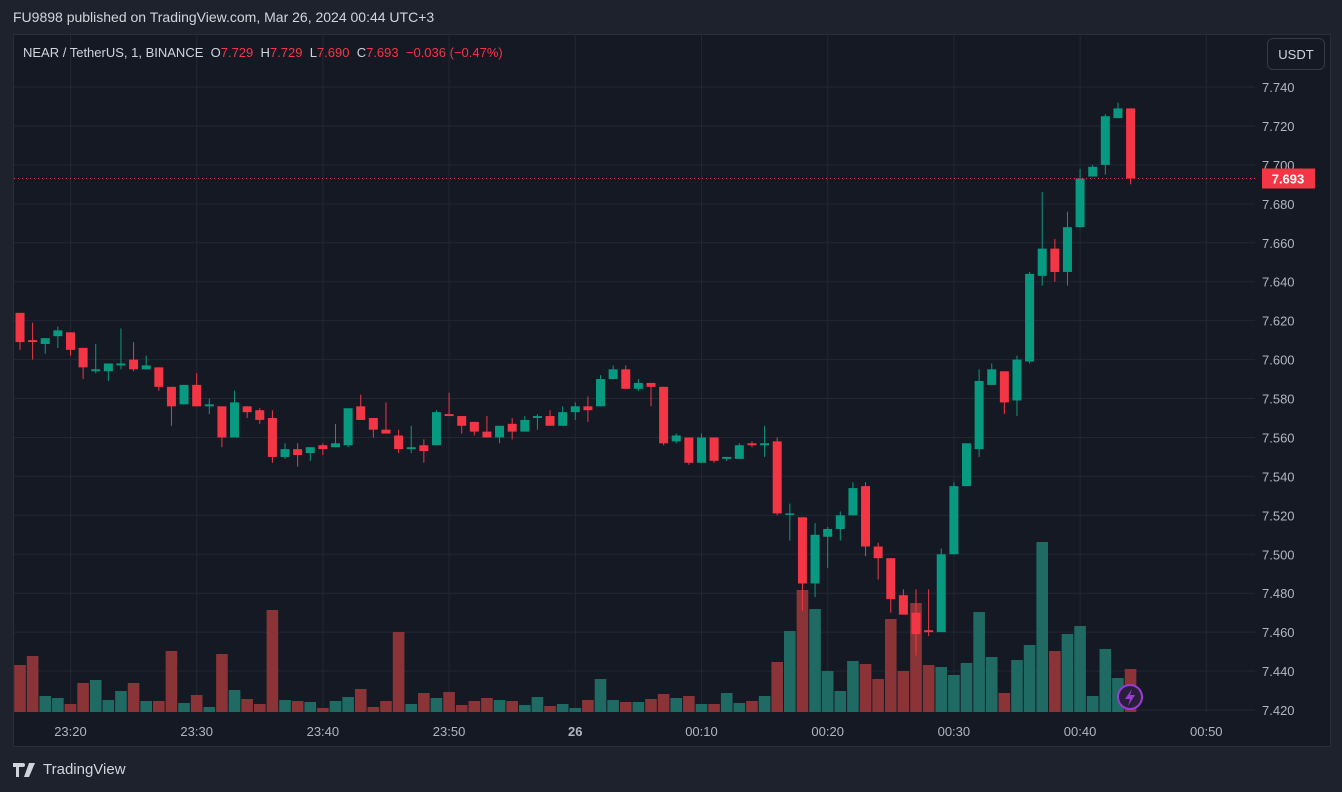  Describe the element at coordinates (449, 731) in the screenshot. I see `time-tick-label: 23:50` at that location.